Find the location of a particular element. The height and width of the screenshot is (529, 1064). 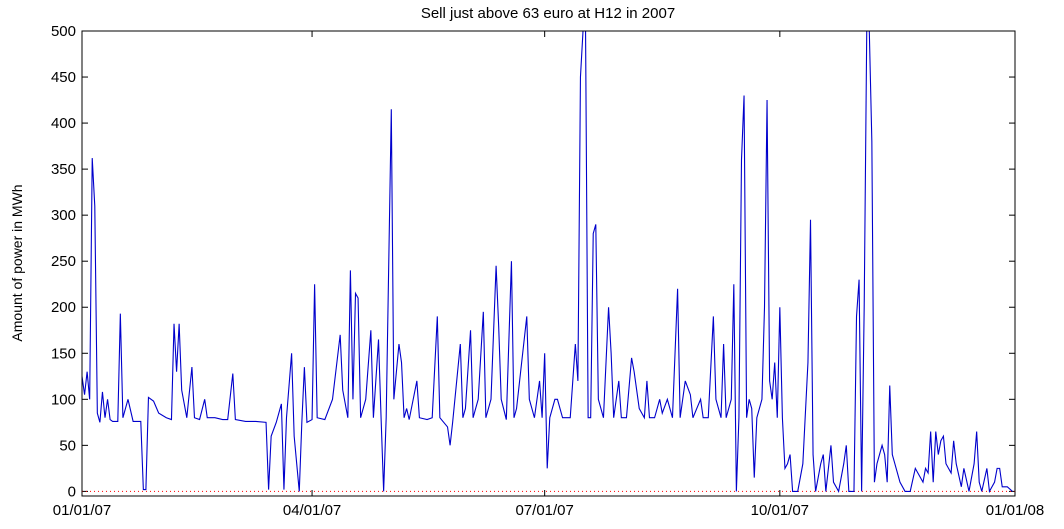

y-tick-label: 500 is located at coordinates (63, 31).